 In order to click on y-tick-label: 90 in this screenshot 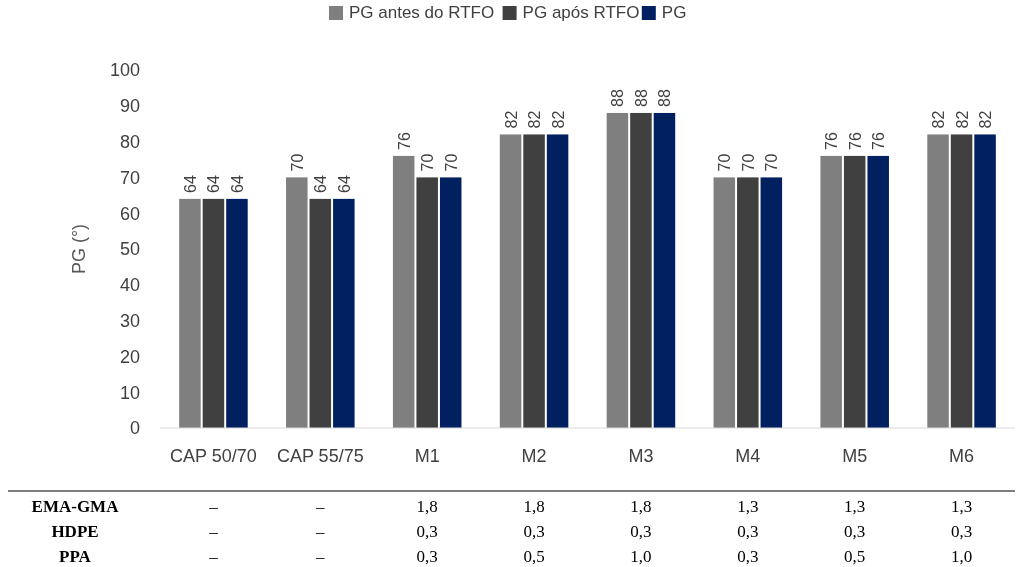, I will do `click(129, 106)`.